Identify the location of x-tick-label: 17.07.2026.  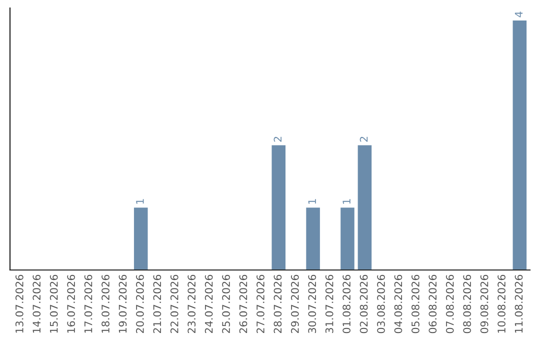
(88, 303).